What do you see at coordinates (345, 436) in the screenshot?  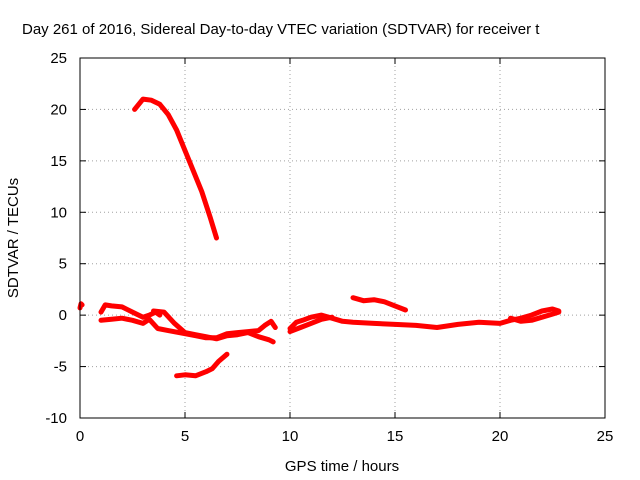 I see `x-tick-labels: 0 5 10 15 20 25` at bounding box center [345, 436].